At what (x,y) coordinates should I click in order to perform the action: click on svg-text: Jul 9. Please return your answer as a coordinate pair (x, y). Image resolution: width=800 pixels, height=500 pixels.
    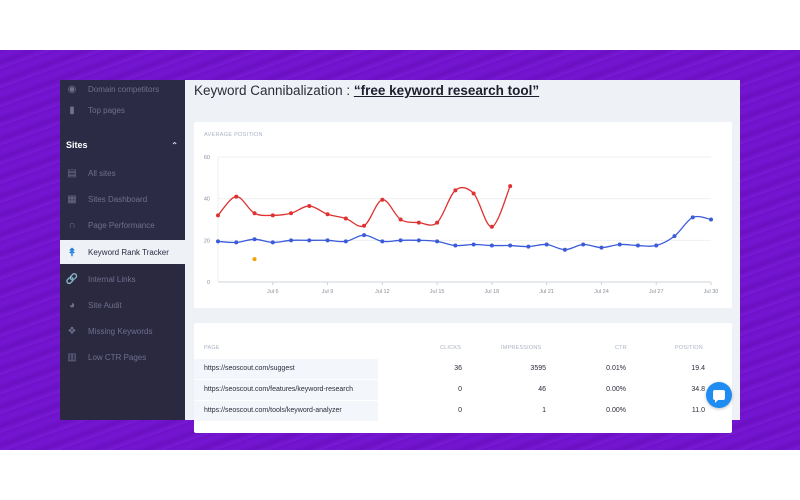
    Looking at the image, I should click on (328, 292).